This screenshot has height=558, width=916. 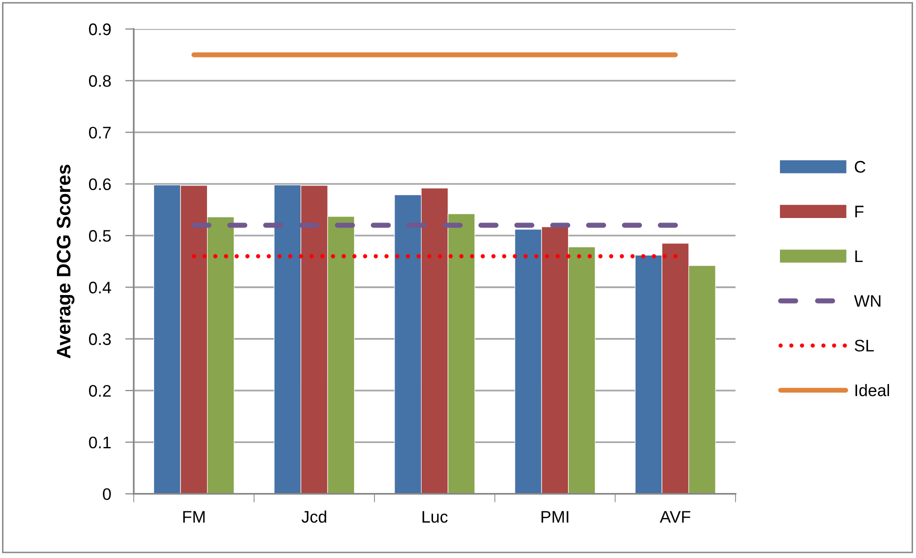 What do you see at coordinates (675, 517) in the screenshot?
I see `x-tick-label: AVF` at bounding box center [675, 517].